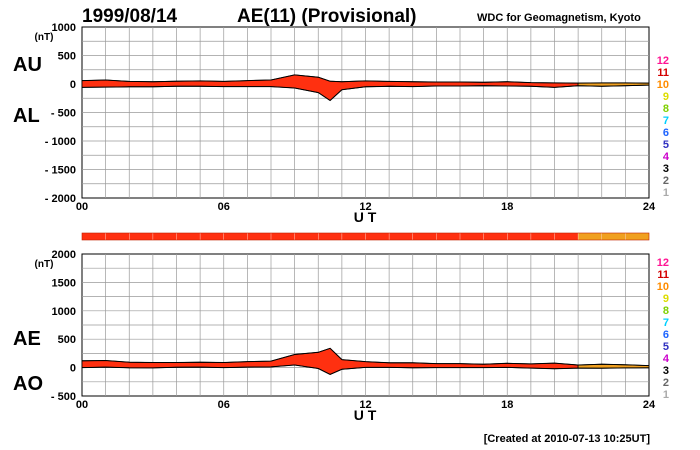 This screenshot has width=700, height=450. What do you see at coordinates (663, 61) in the screenshot?
I see `au-al-station-count-12: 12` at bounding box center [663, 61].